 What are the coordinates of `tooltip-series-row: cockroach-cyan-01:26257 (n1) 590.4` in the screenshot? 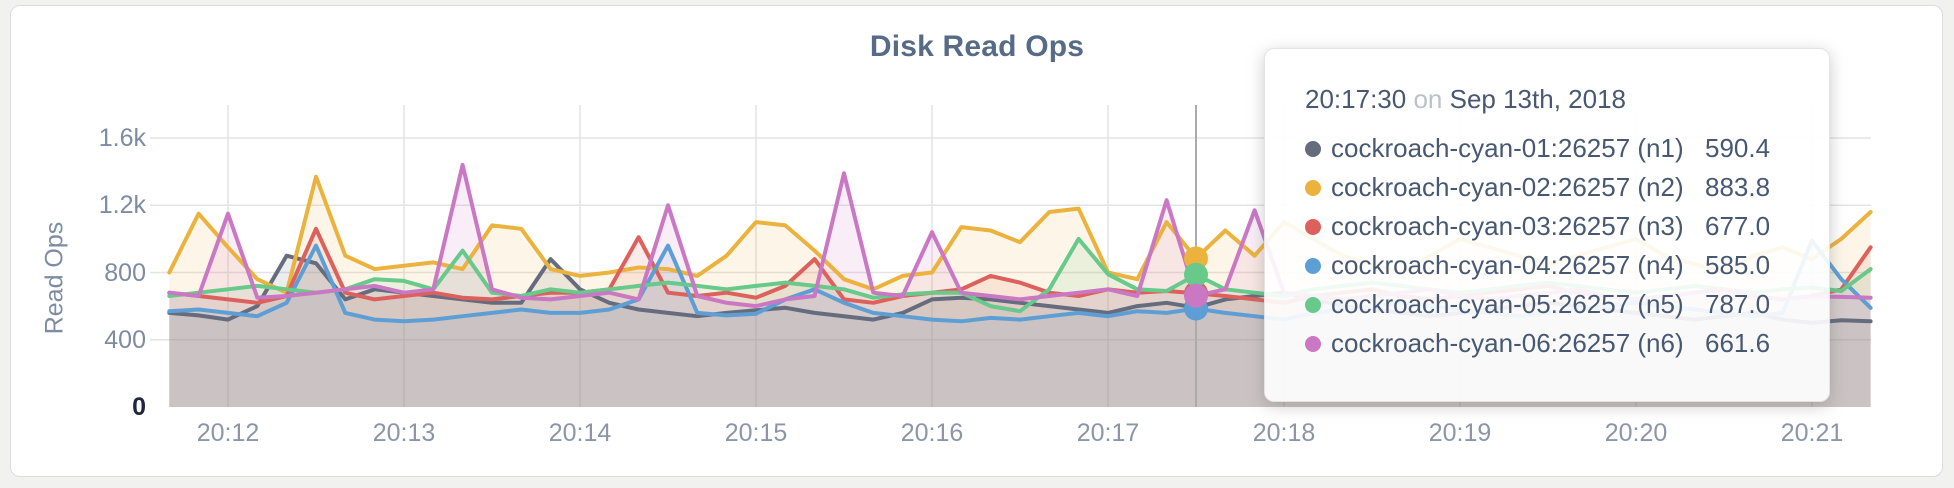 It's located at (1549, 148).